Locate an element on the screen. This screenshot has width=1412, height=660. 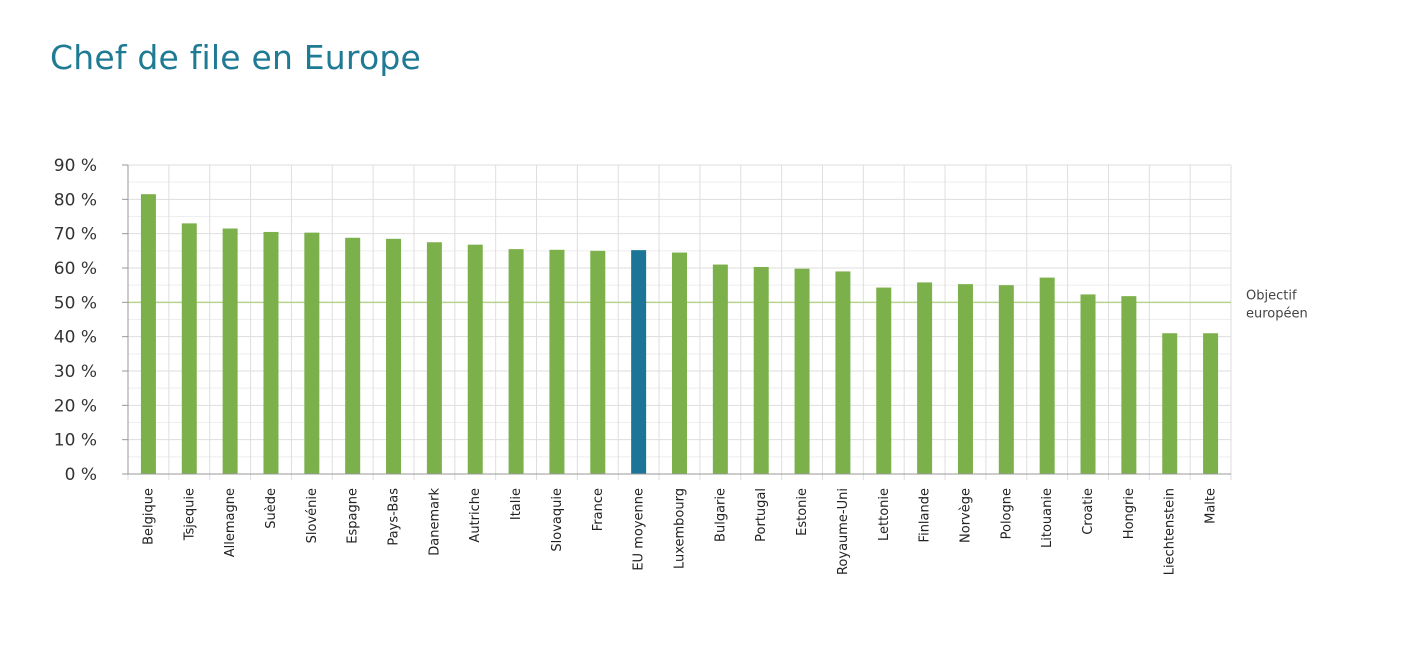
page-title: Chef de file en Europe is located at coordinates (236, 57).